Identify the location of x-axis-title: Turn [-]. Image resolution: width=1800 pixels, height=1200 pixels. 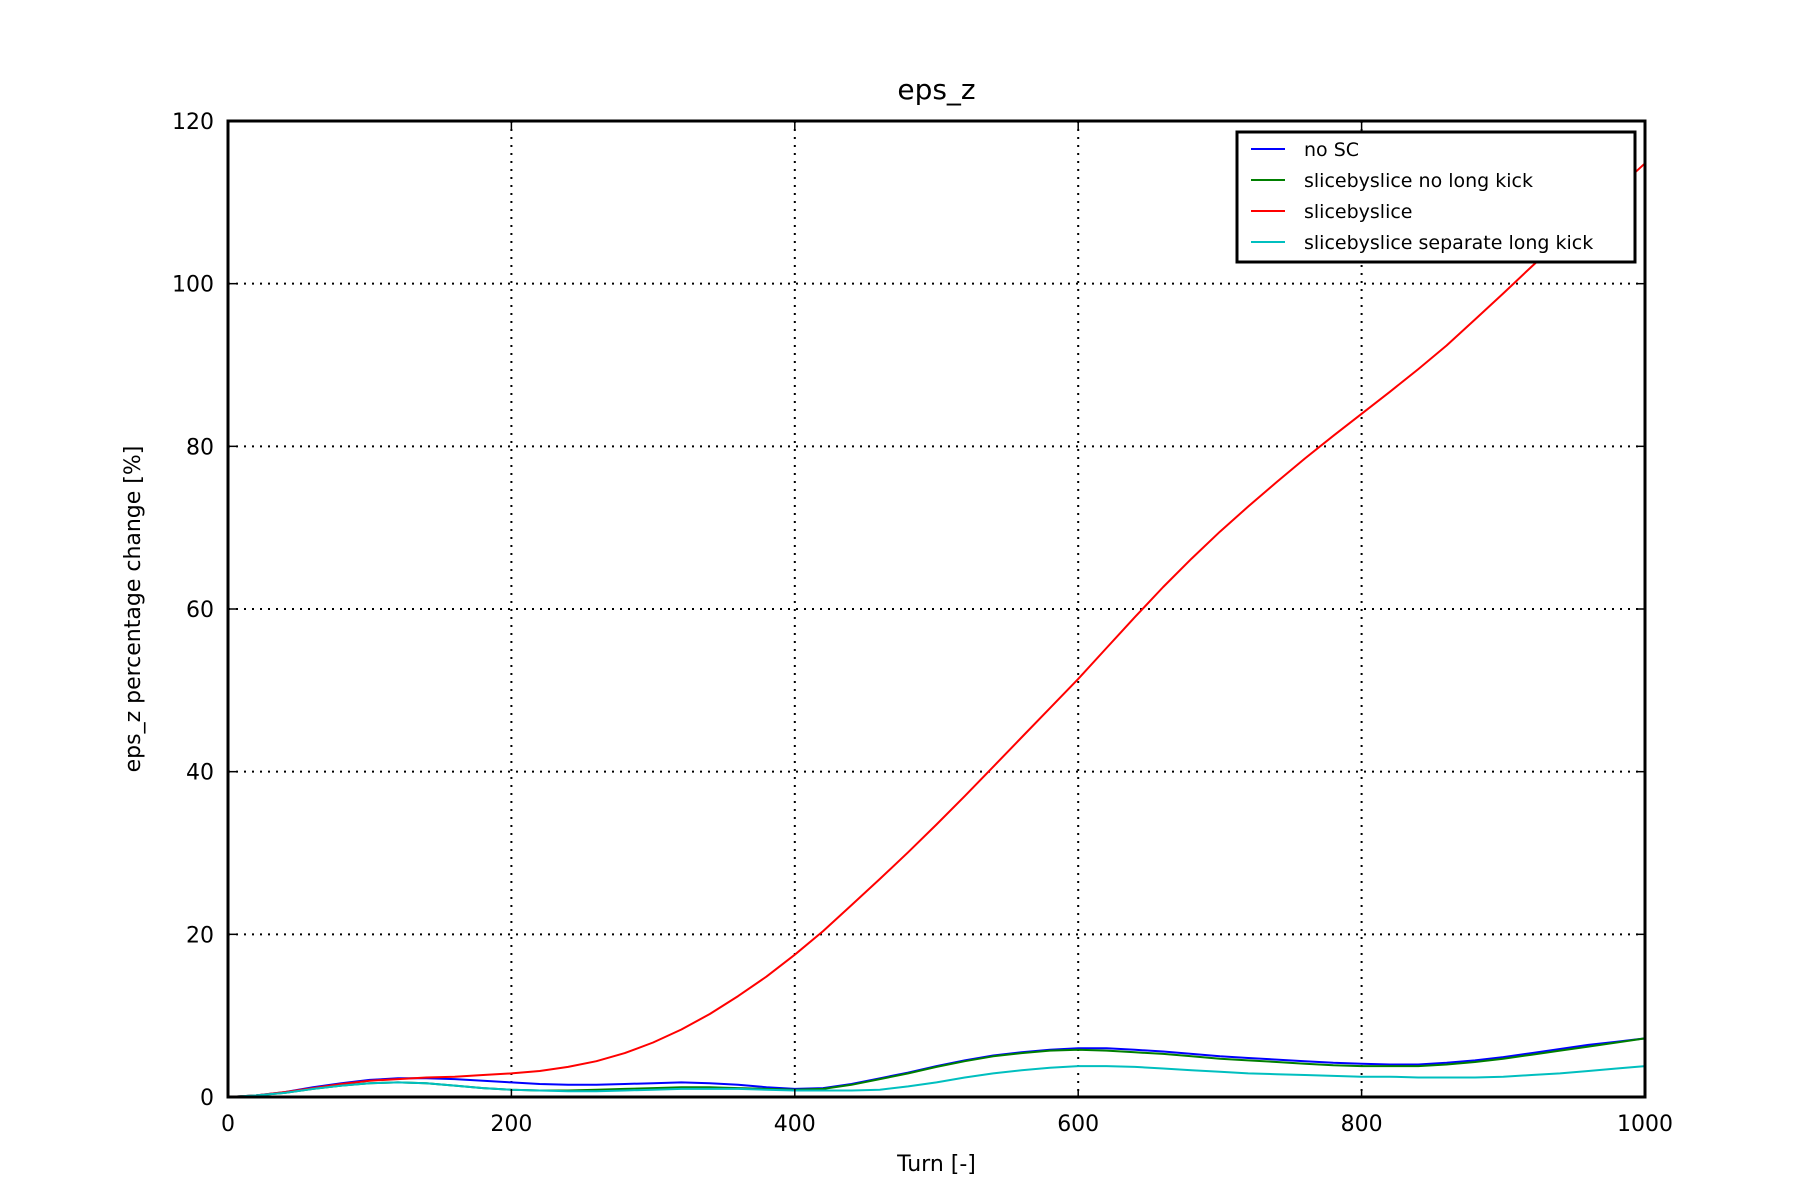
(936, 1164).